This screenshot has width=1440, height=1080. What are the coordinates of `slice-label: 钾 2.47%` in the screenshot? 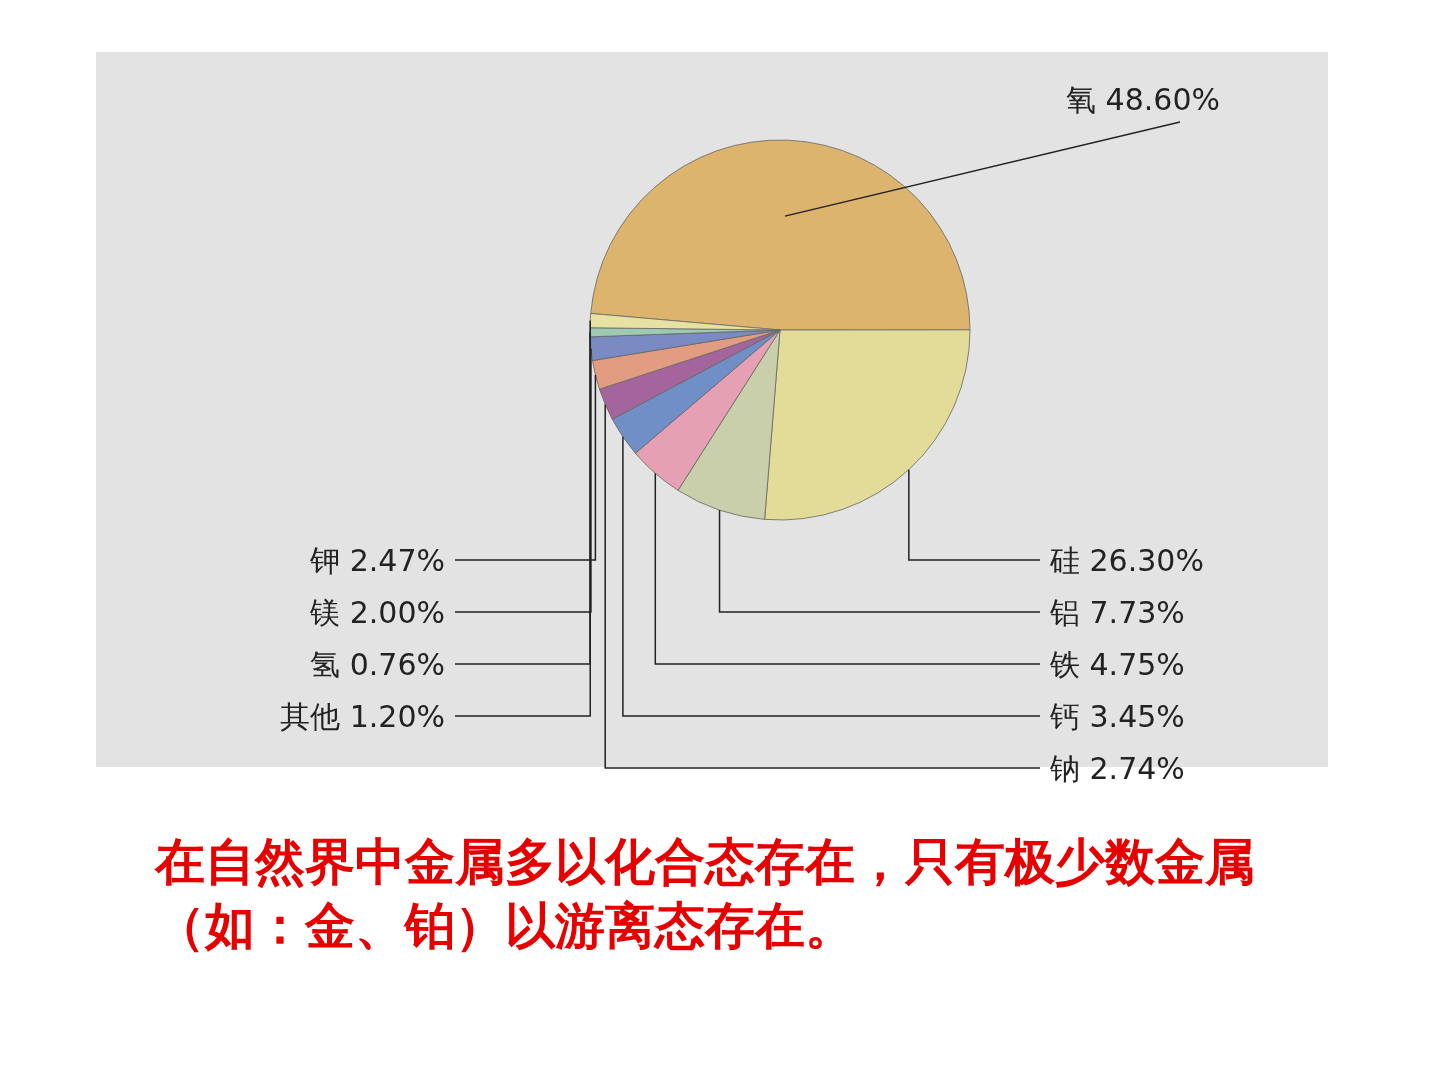 It's located at (377, 560).